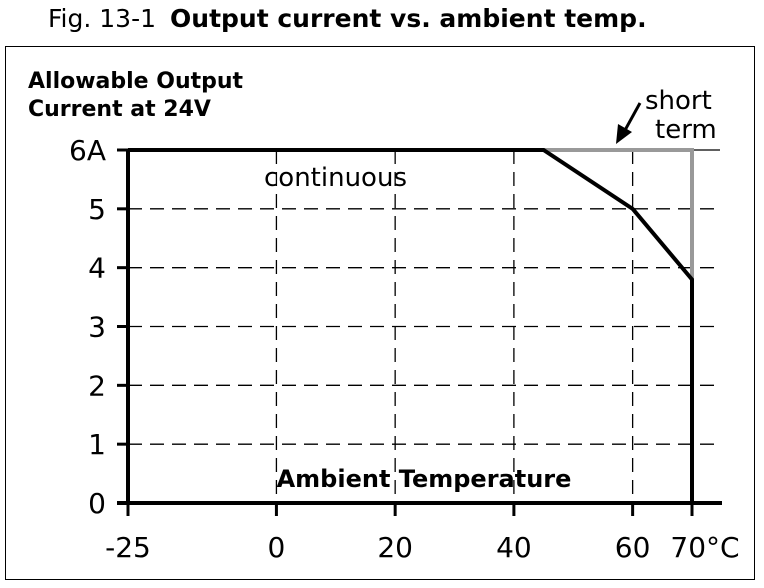 This screenshot has width=764, height=588. I want to click on x-tick-label: 40, so click(514, 547).